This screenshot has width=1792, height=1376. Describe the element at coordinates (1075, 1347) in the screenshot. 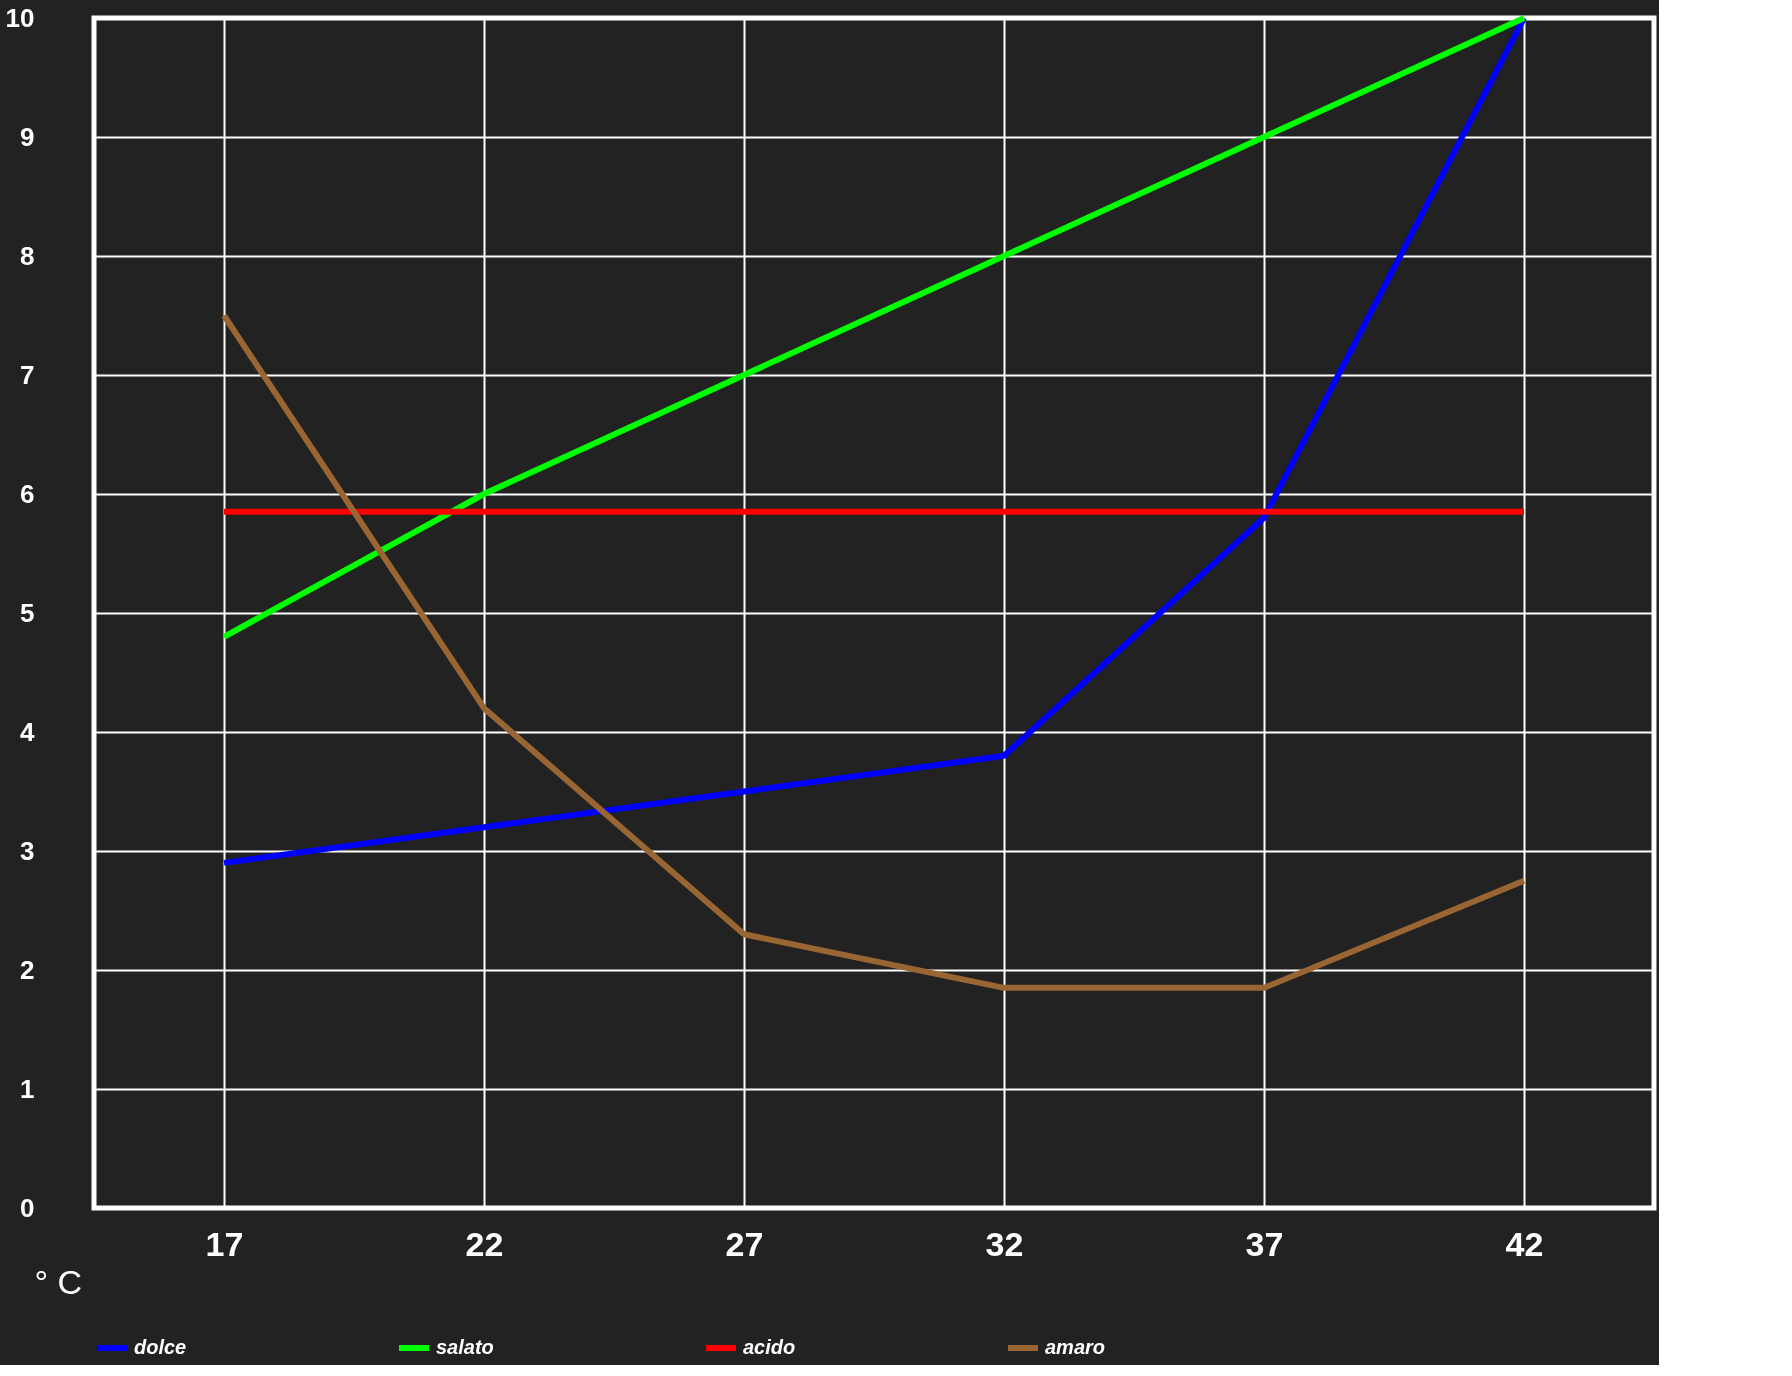

I see `legend-label: amaro` at that location.